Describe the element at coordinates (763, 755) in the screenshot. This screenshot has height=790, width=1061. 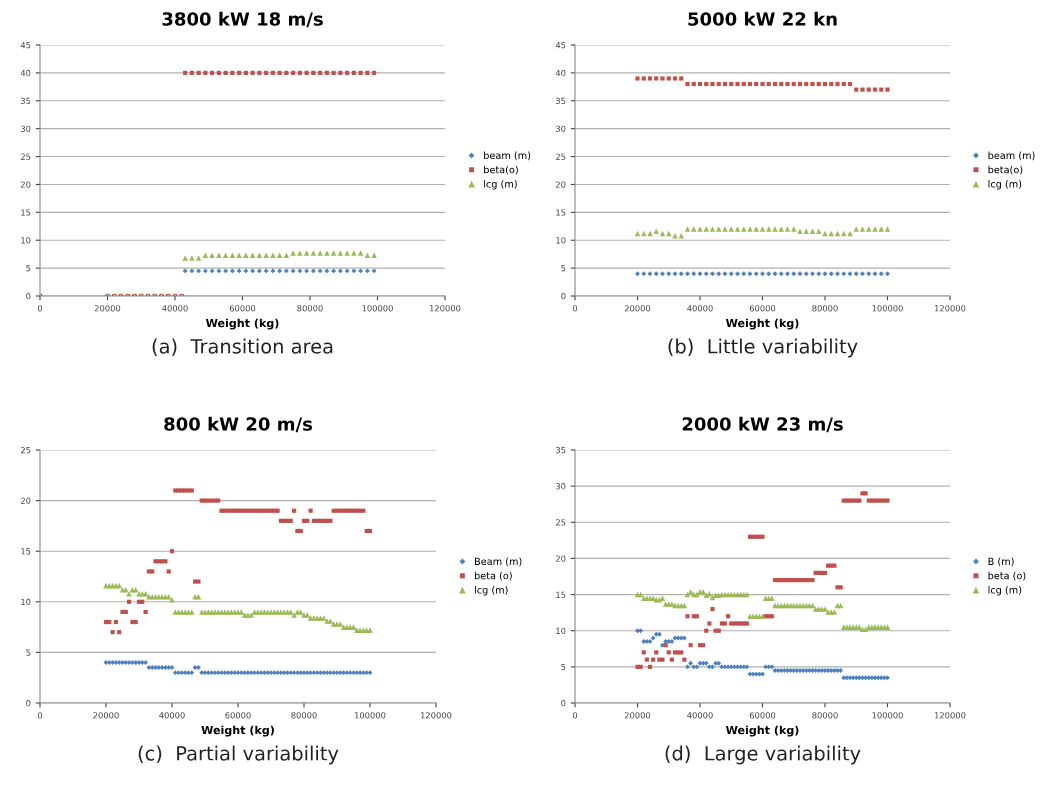
I see `text: (d) Large variability` at that location.